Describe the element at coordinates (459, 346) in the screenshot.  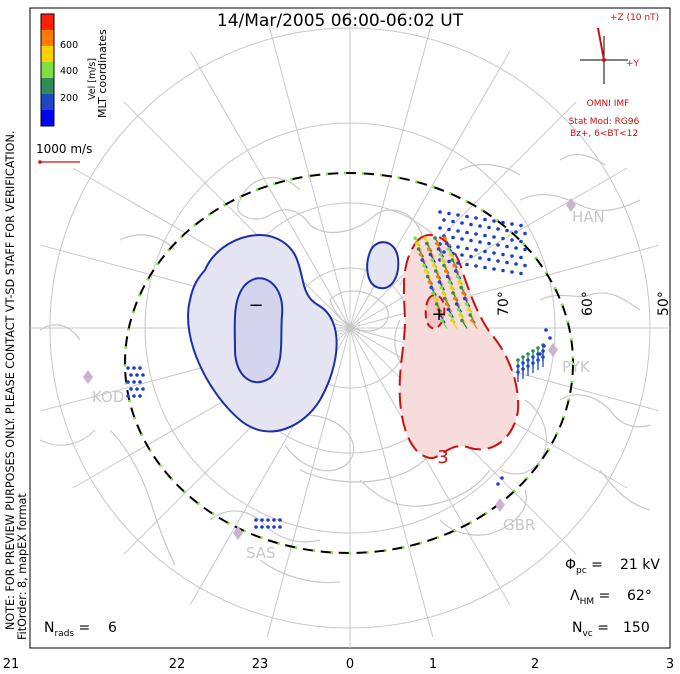
I see `positive-cell-outer` at that location.